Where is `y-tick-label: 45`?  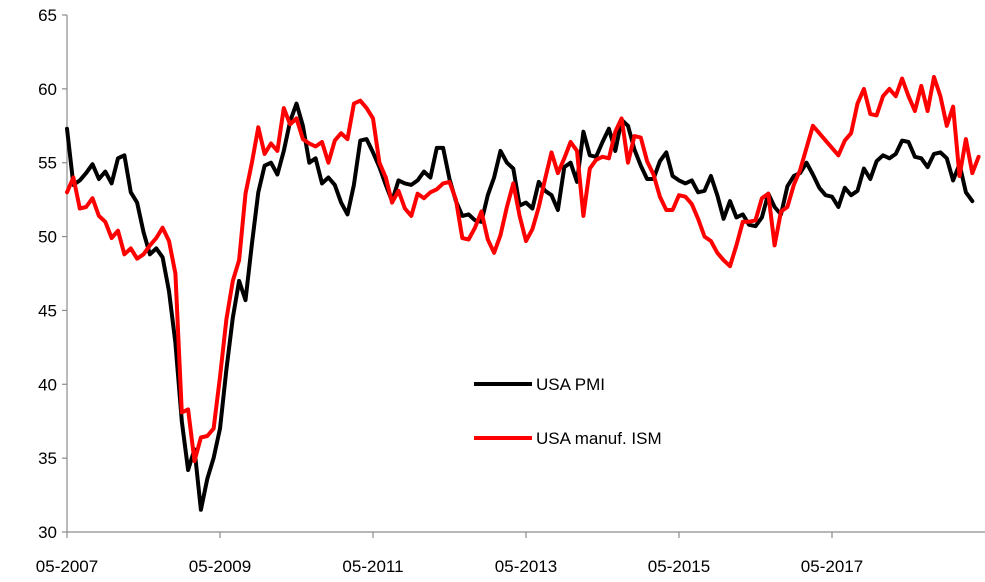
y-tick-label: 45 is located at coordinates (47, 310).